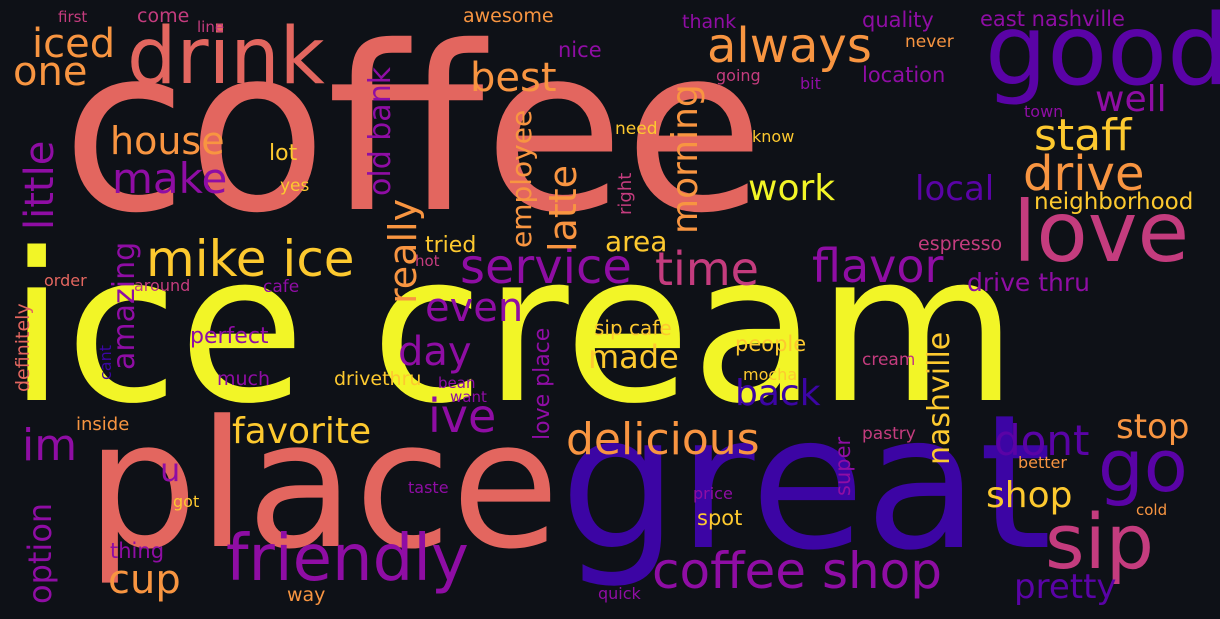 The image size is (1220, 619). What do you see at coordinates (323, 485) in the screenshot?
I see `word-place: place` at bounding box center [323, 485].